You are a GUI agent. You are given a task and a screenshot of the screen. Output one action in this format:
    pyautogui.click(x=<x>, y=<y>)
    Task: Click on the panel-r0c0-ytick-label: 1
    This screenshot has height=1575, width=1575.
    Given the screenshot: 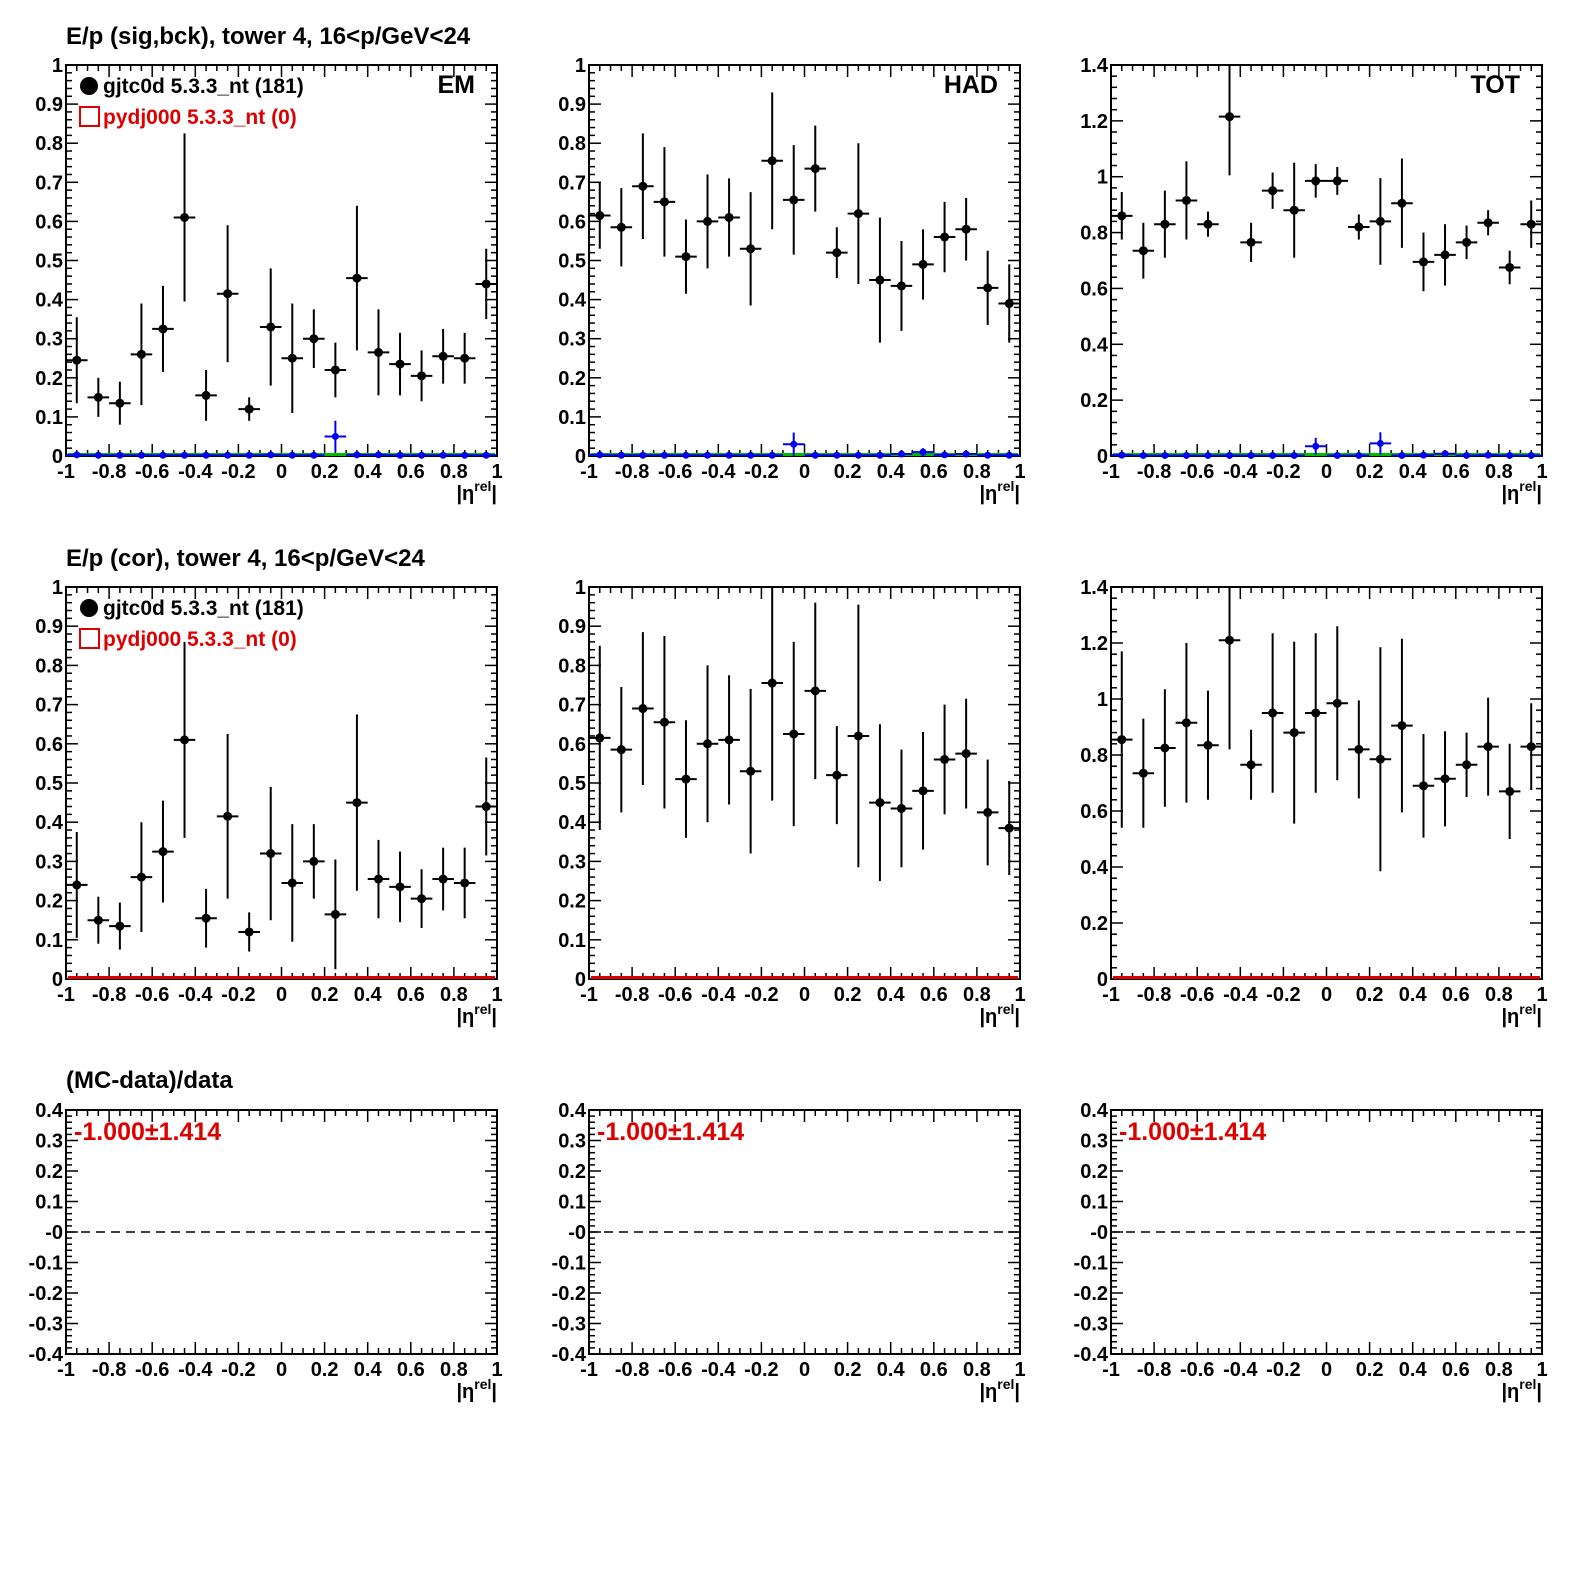 What is the action you would take?
    pyautogui.click(x=57, y=66)
    